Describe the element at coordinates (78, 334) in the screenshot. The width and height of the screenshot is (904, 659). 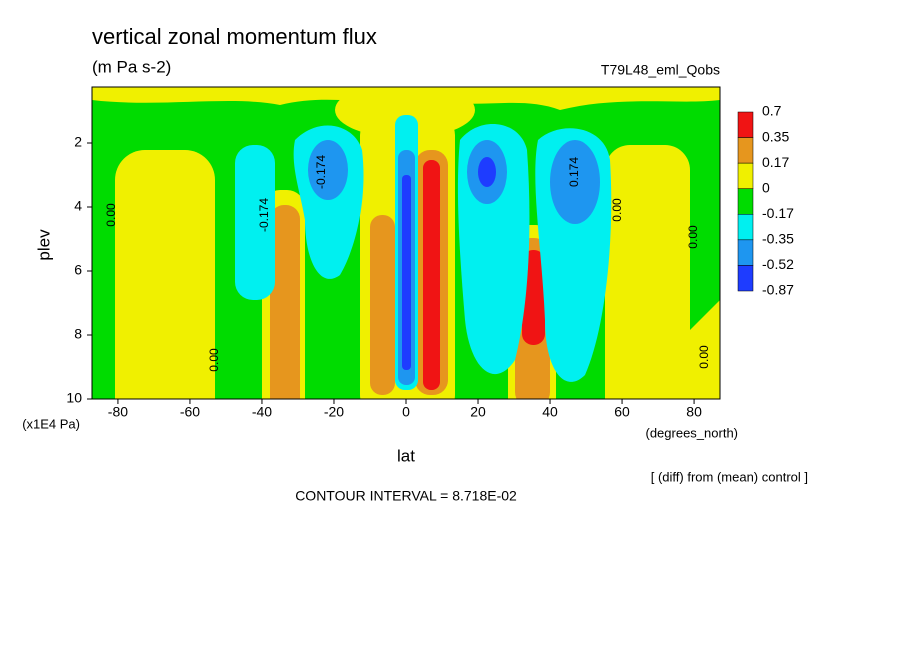
I see `y-tick-label: 8` at that location.